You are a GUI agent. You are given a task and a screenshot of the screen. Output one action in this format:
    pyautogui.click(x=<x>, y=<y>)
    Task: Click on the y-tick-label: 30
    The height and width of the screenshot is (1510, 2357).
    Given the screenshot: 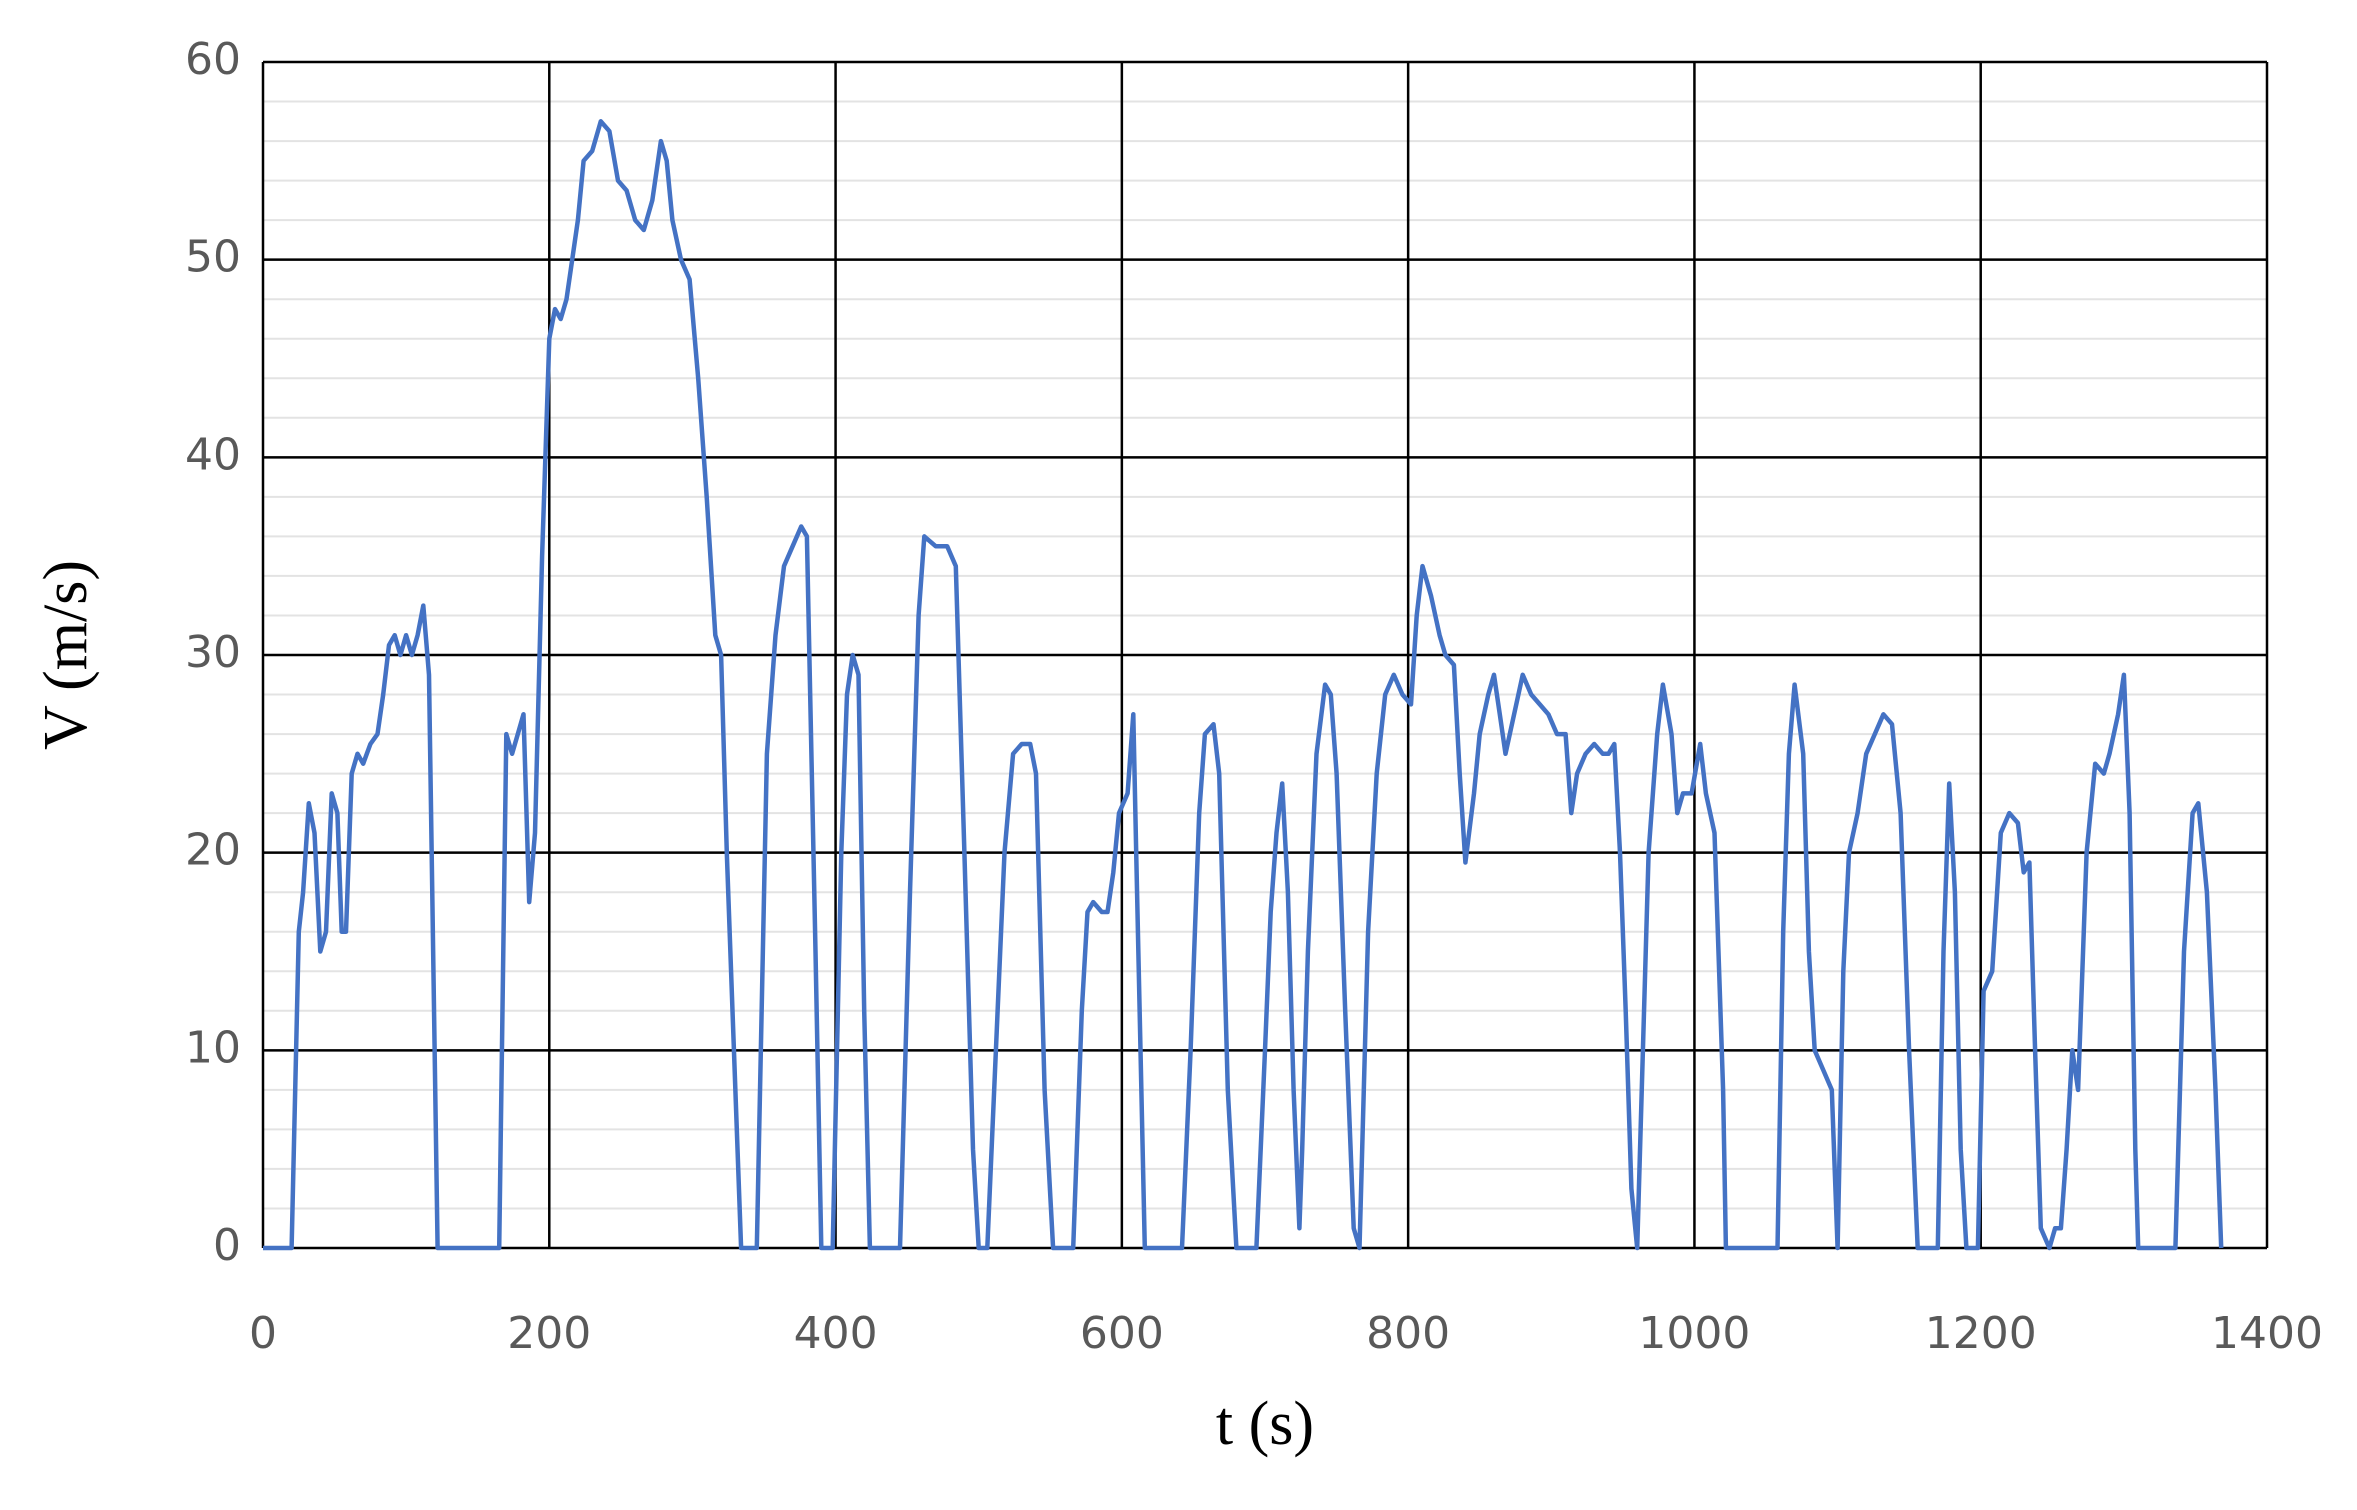 What is the action you would take?
    pyautogui.click(x=213, y=652)
    